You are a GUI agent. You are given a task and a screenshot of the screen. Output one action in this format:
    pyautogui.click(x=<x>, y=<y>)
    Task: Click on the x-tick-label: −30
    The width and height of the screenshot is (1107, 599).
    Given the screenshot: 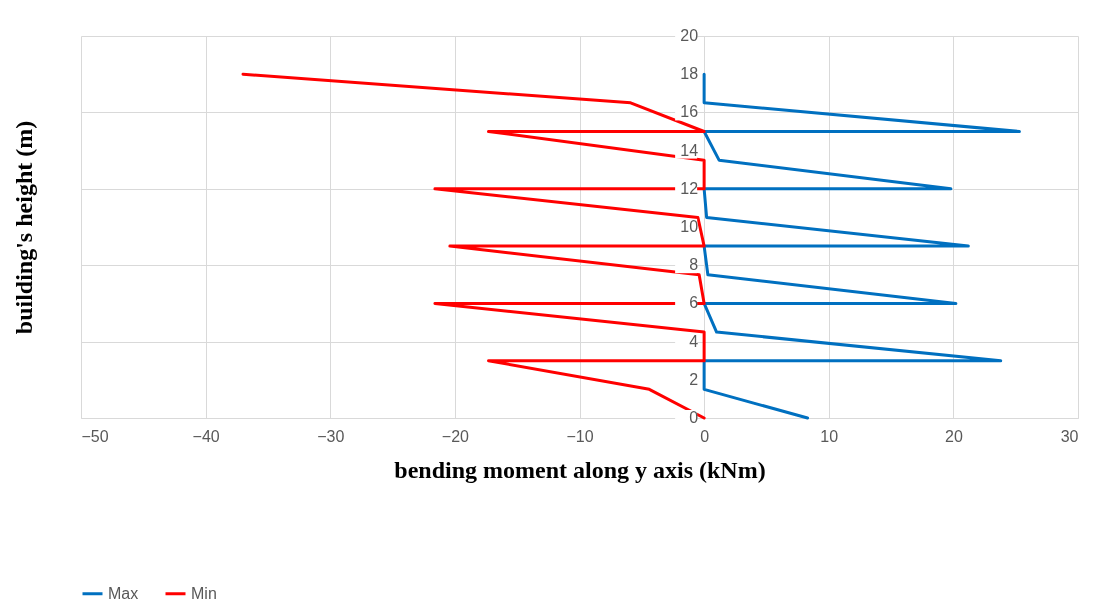 What is the action you would take?
    pyautogui.click(x=331, y=436)
    